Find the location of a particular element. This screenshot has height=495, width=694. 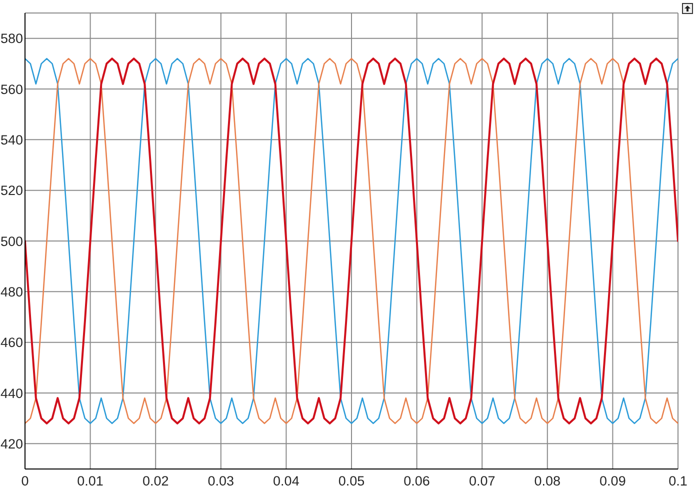

y-tick-label: 480 is located at coordinates (11, 292).